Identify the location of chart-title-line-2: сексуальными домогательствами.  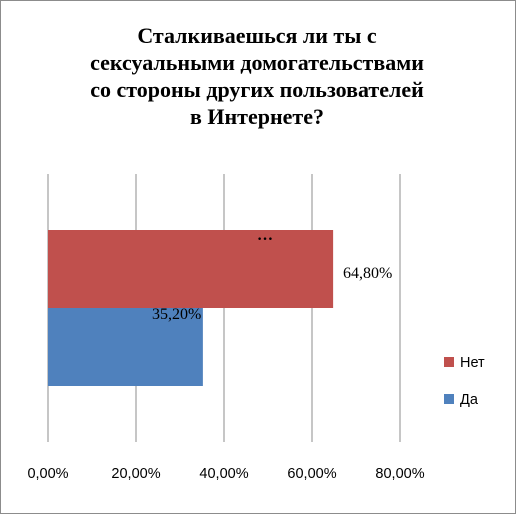
(257, 62).